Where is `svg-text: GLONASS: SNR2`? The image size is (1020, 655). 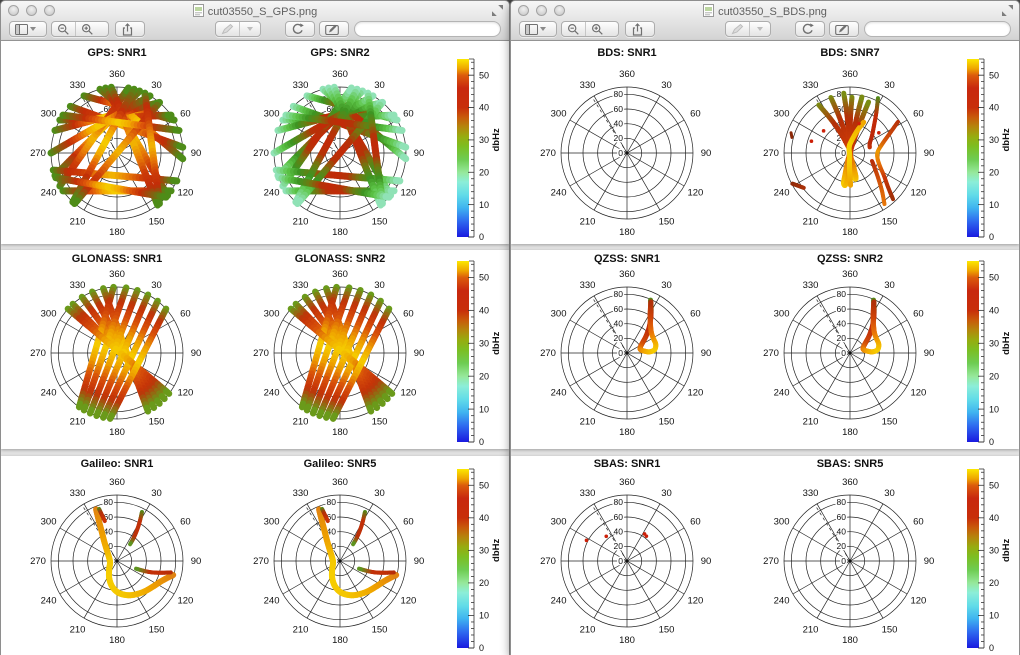 svg-text: GLONASS: SNR2 is located at coordinates (340, 259).